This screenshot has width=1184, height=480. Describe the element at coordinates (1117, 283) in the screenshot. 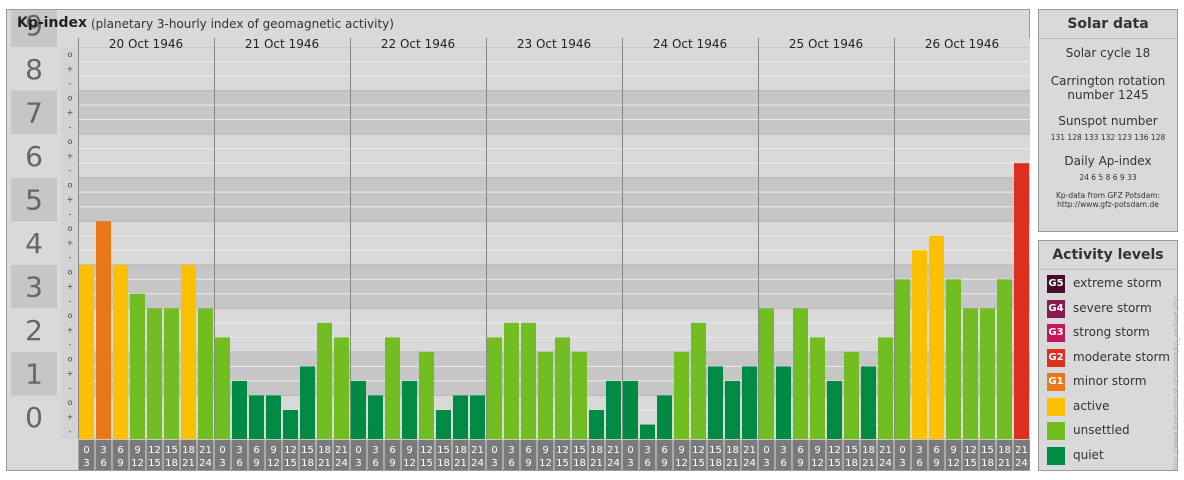

I see `level-g5-label: extreme storm` at that location.